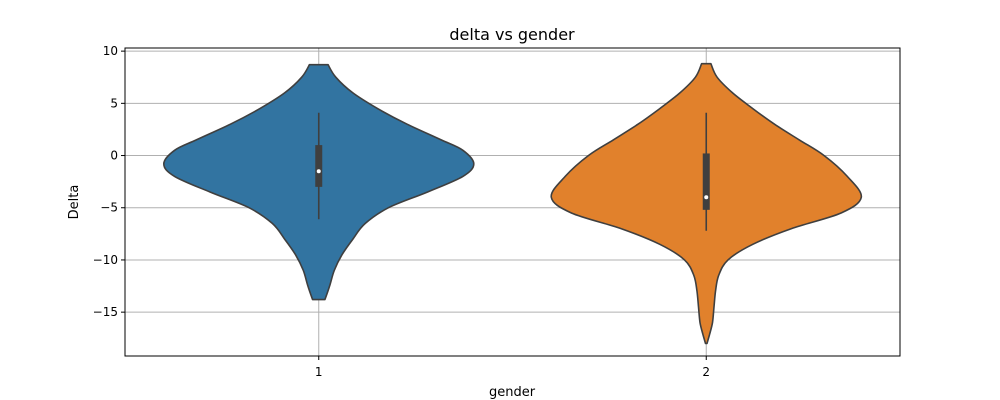  Describe the element at coordinates (512, 34) in the screenshot. I see `chart-title: delta vs gender` at that location.